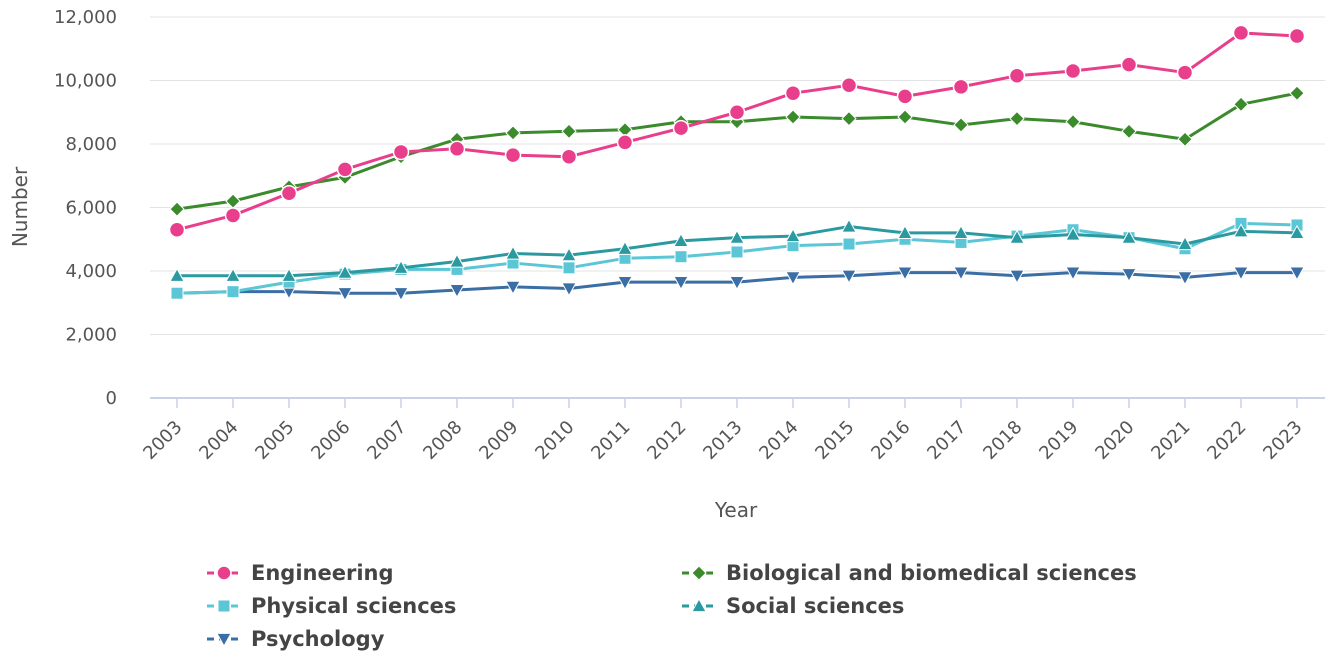  Describe the element at coordinates (85, 81) in the screenshot. I see `y-tick-label: 10,000` at that location.